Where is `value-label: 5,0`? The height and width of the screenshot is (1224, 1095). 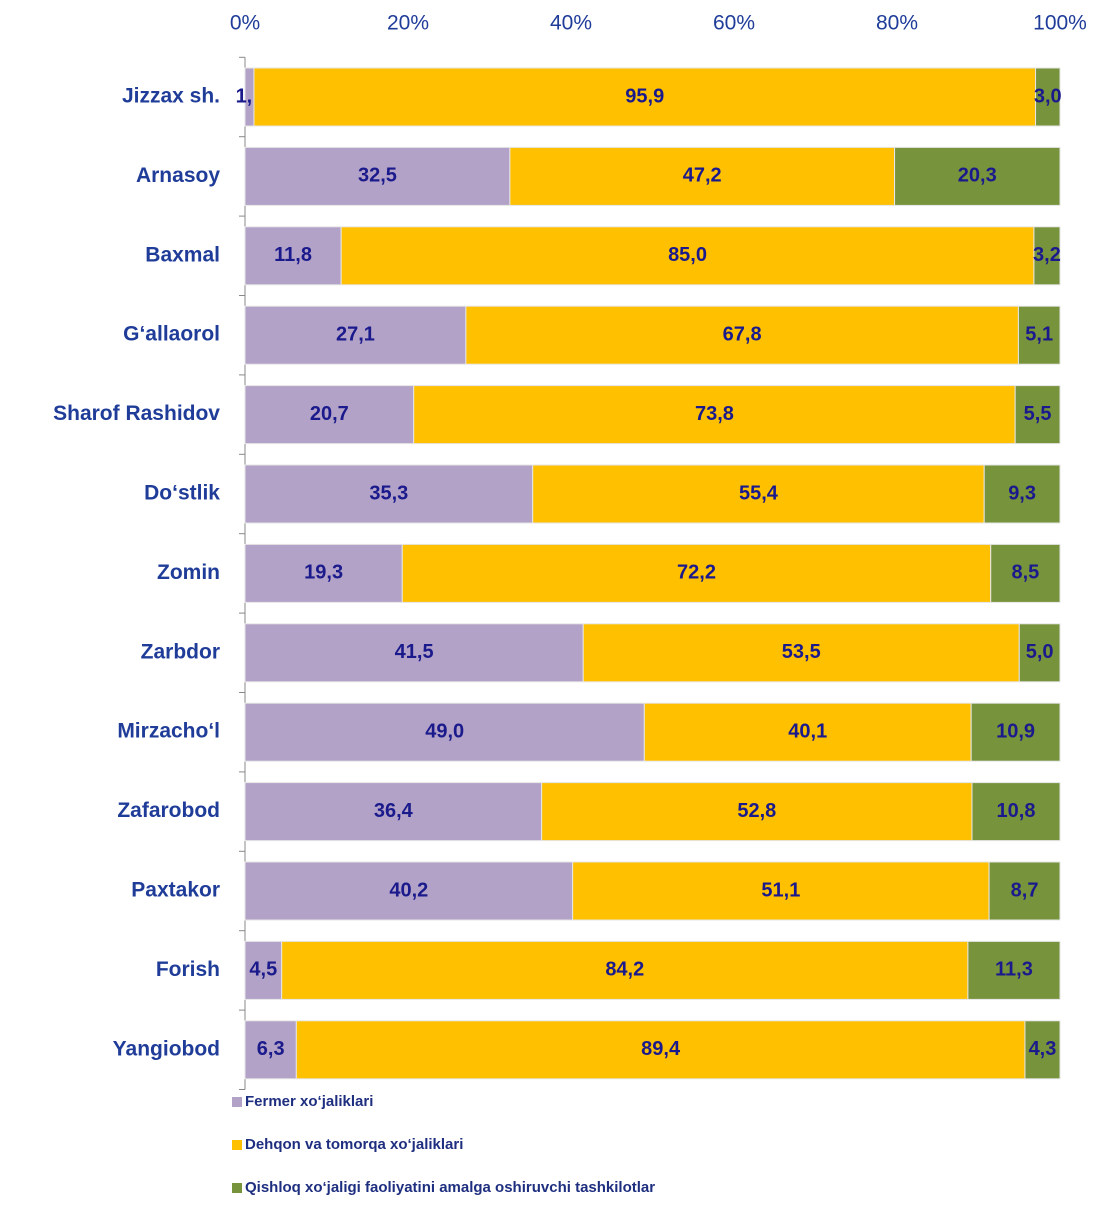 value-label: 5,0 is located at coordinates (1040, 652).